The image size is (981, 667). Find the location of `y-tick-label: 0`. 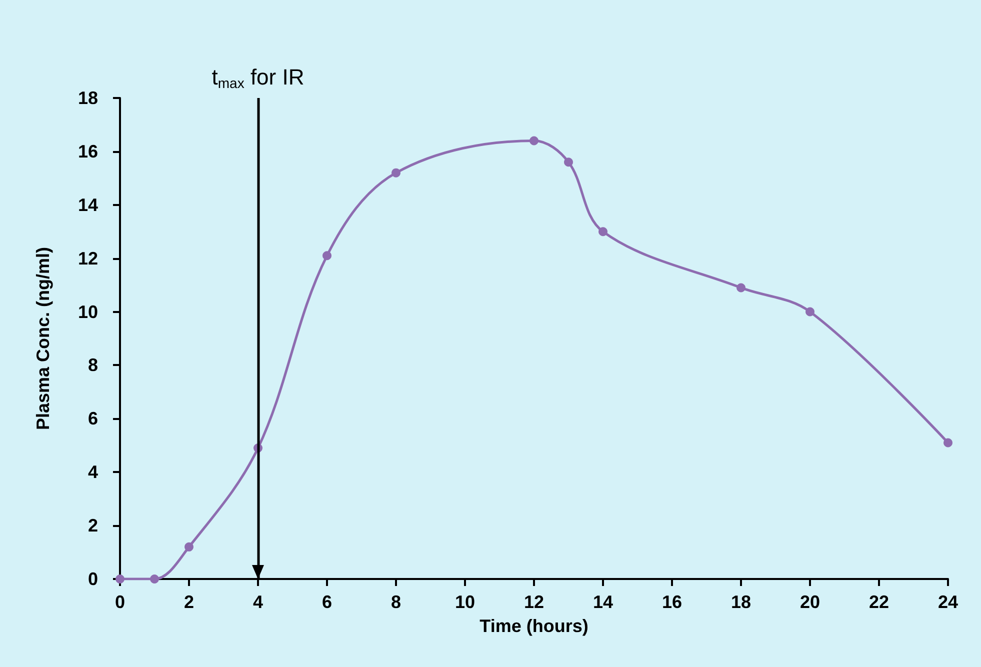

y-tick-label: 0 is located at coordinates (93, 579).